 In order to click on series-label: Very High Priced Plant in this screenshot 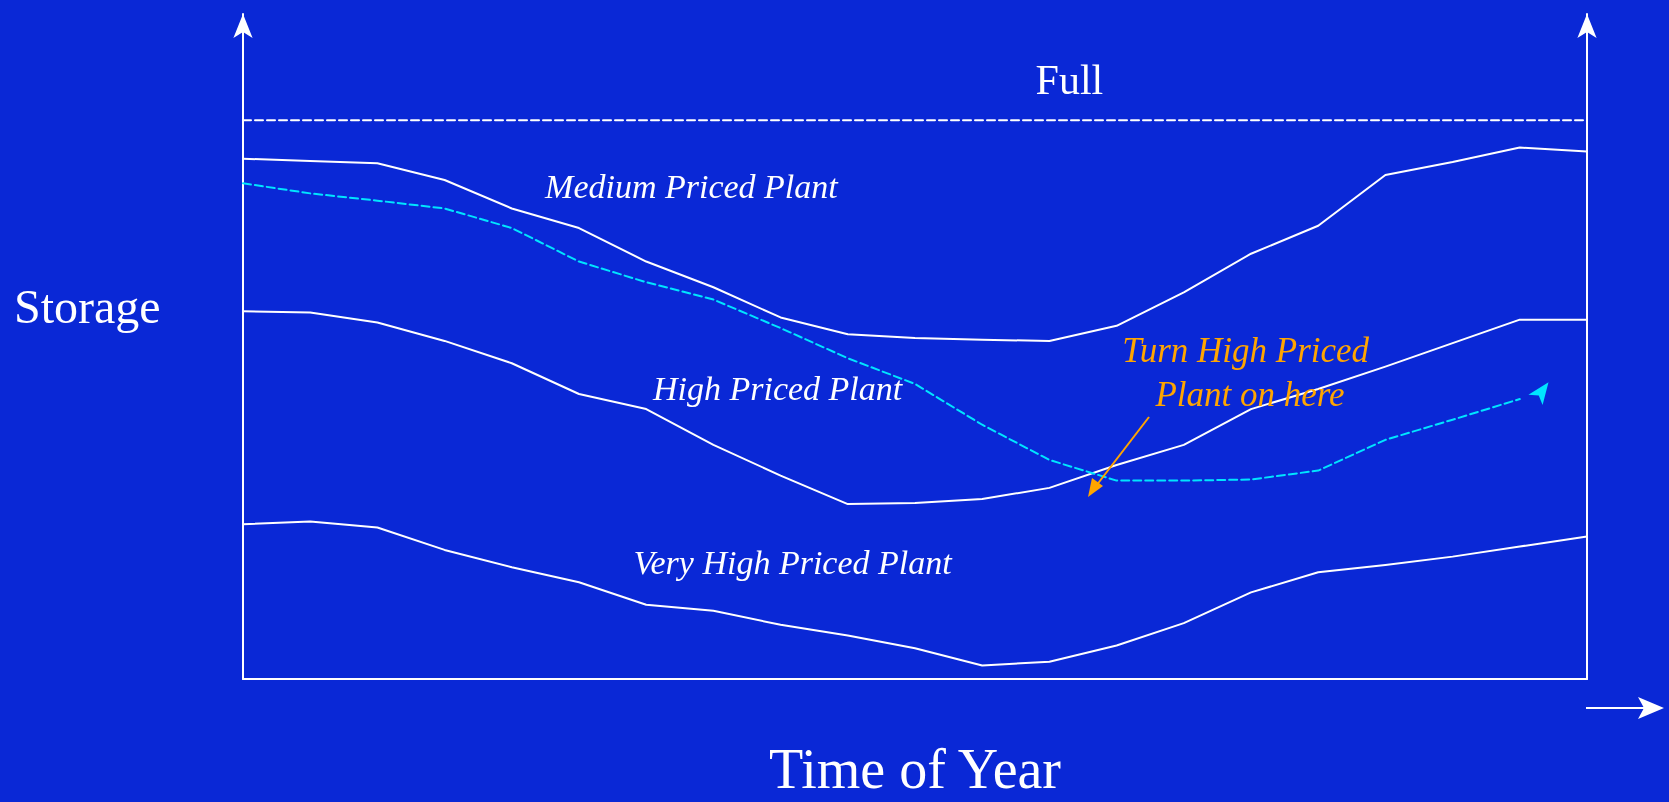, I will do `click(793, 563)`.